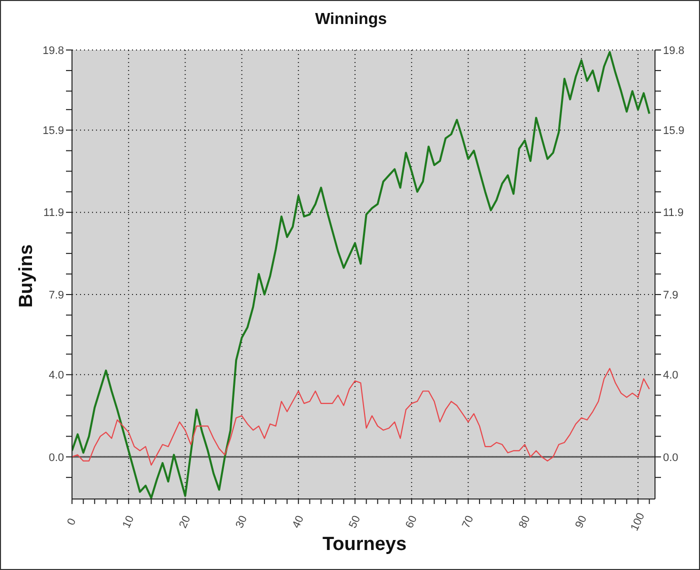 The image size is (700, 570). What do you see at coordinates (53, 50) in the screenshot?
I see `y-tick-label: 19.8` at bounding box center [53, 50].